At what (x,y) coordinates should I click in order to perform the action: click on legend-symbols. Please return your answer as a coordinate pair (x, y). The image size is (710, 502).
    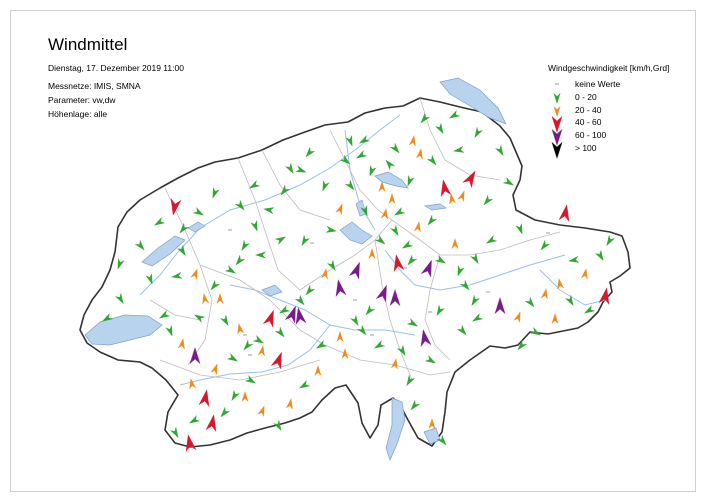
    Looking at the image, I should click on (557, 121).